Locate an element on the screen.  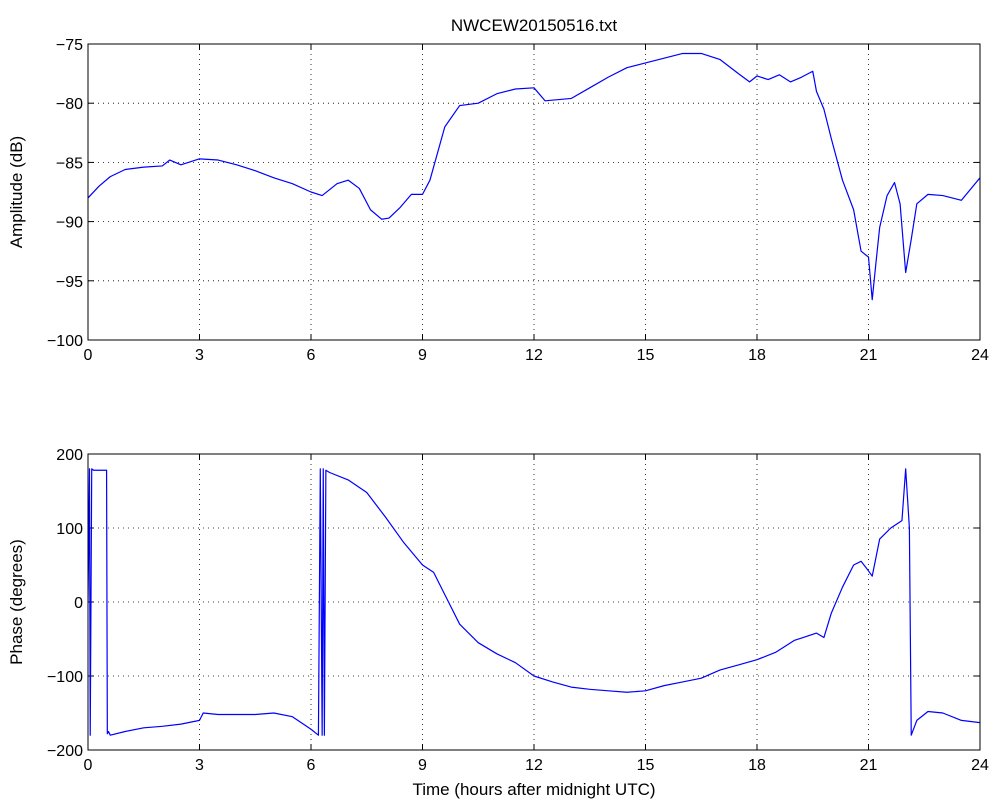
phase-x-tick-label: 18 is located at coordinates (757, 765).